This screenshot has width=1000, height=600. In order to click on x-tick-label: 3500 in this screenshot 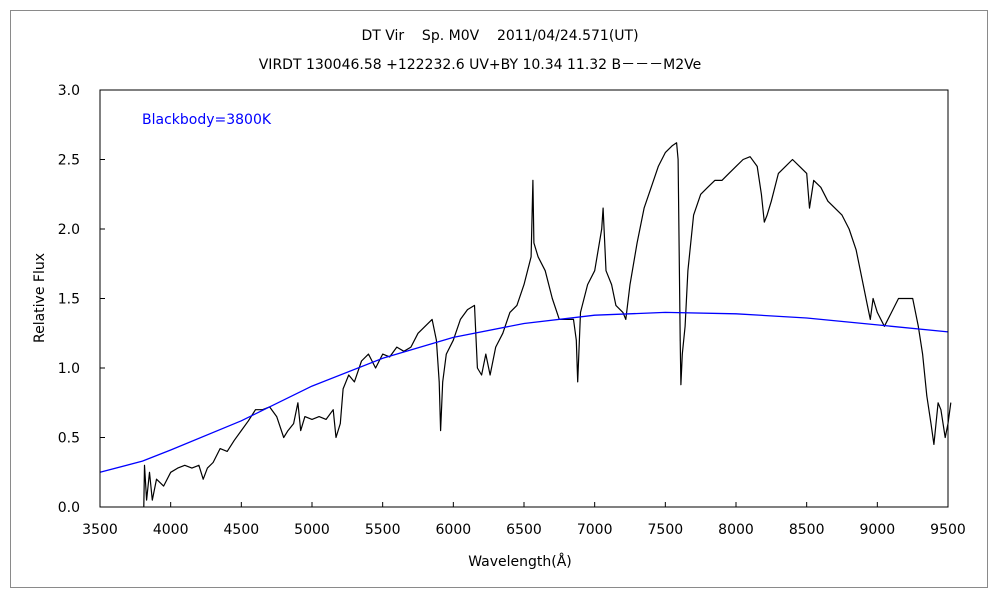, I will do `click(100, 530)`.